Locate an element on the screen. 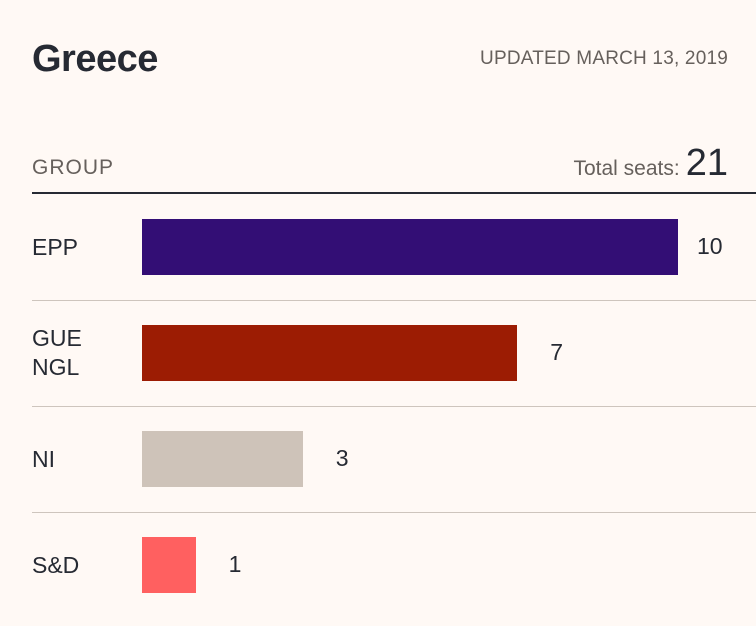 Image resolution: width=756 pixels, height=626 pixels. header-divider is located at coordinates (394, 193).